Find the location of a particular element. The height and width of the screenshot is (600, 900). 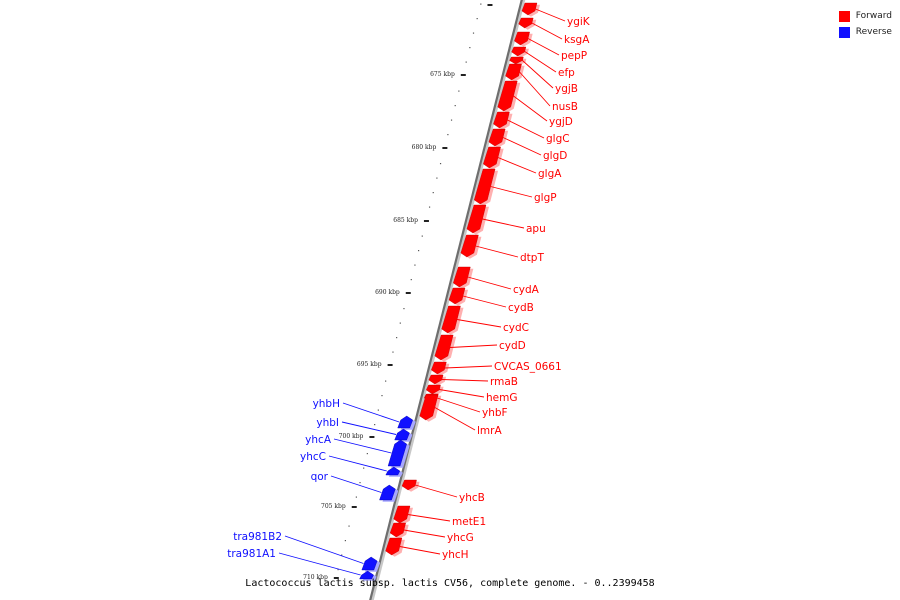

gene-label: cydA is located at coordinates (526, 290).